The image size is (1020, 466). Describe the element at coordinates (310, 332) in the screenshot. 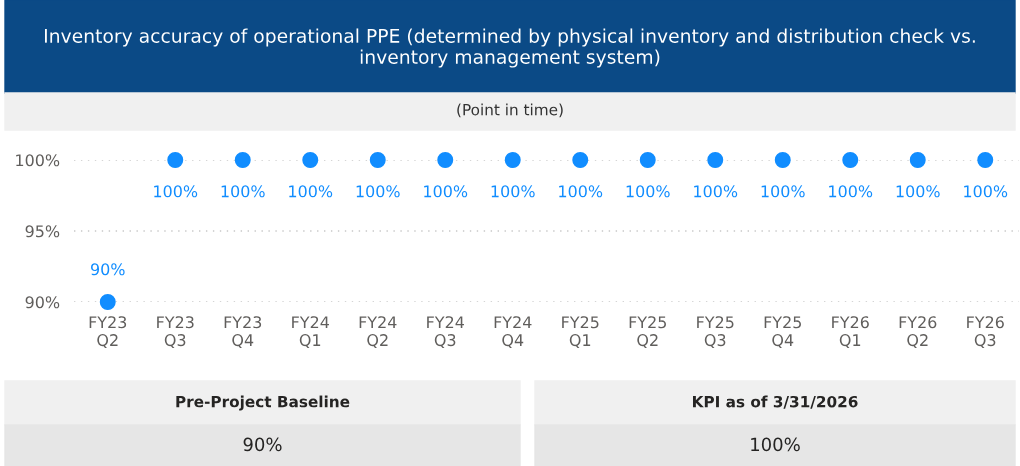

I see `x-tick-label: FY24 Q1` at that location.